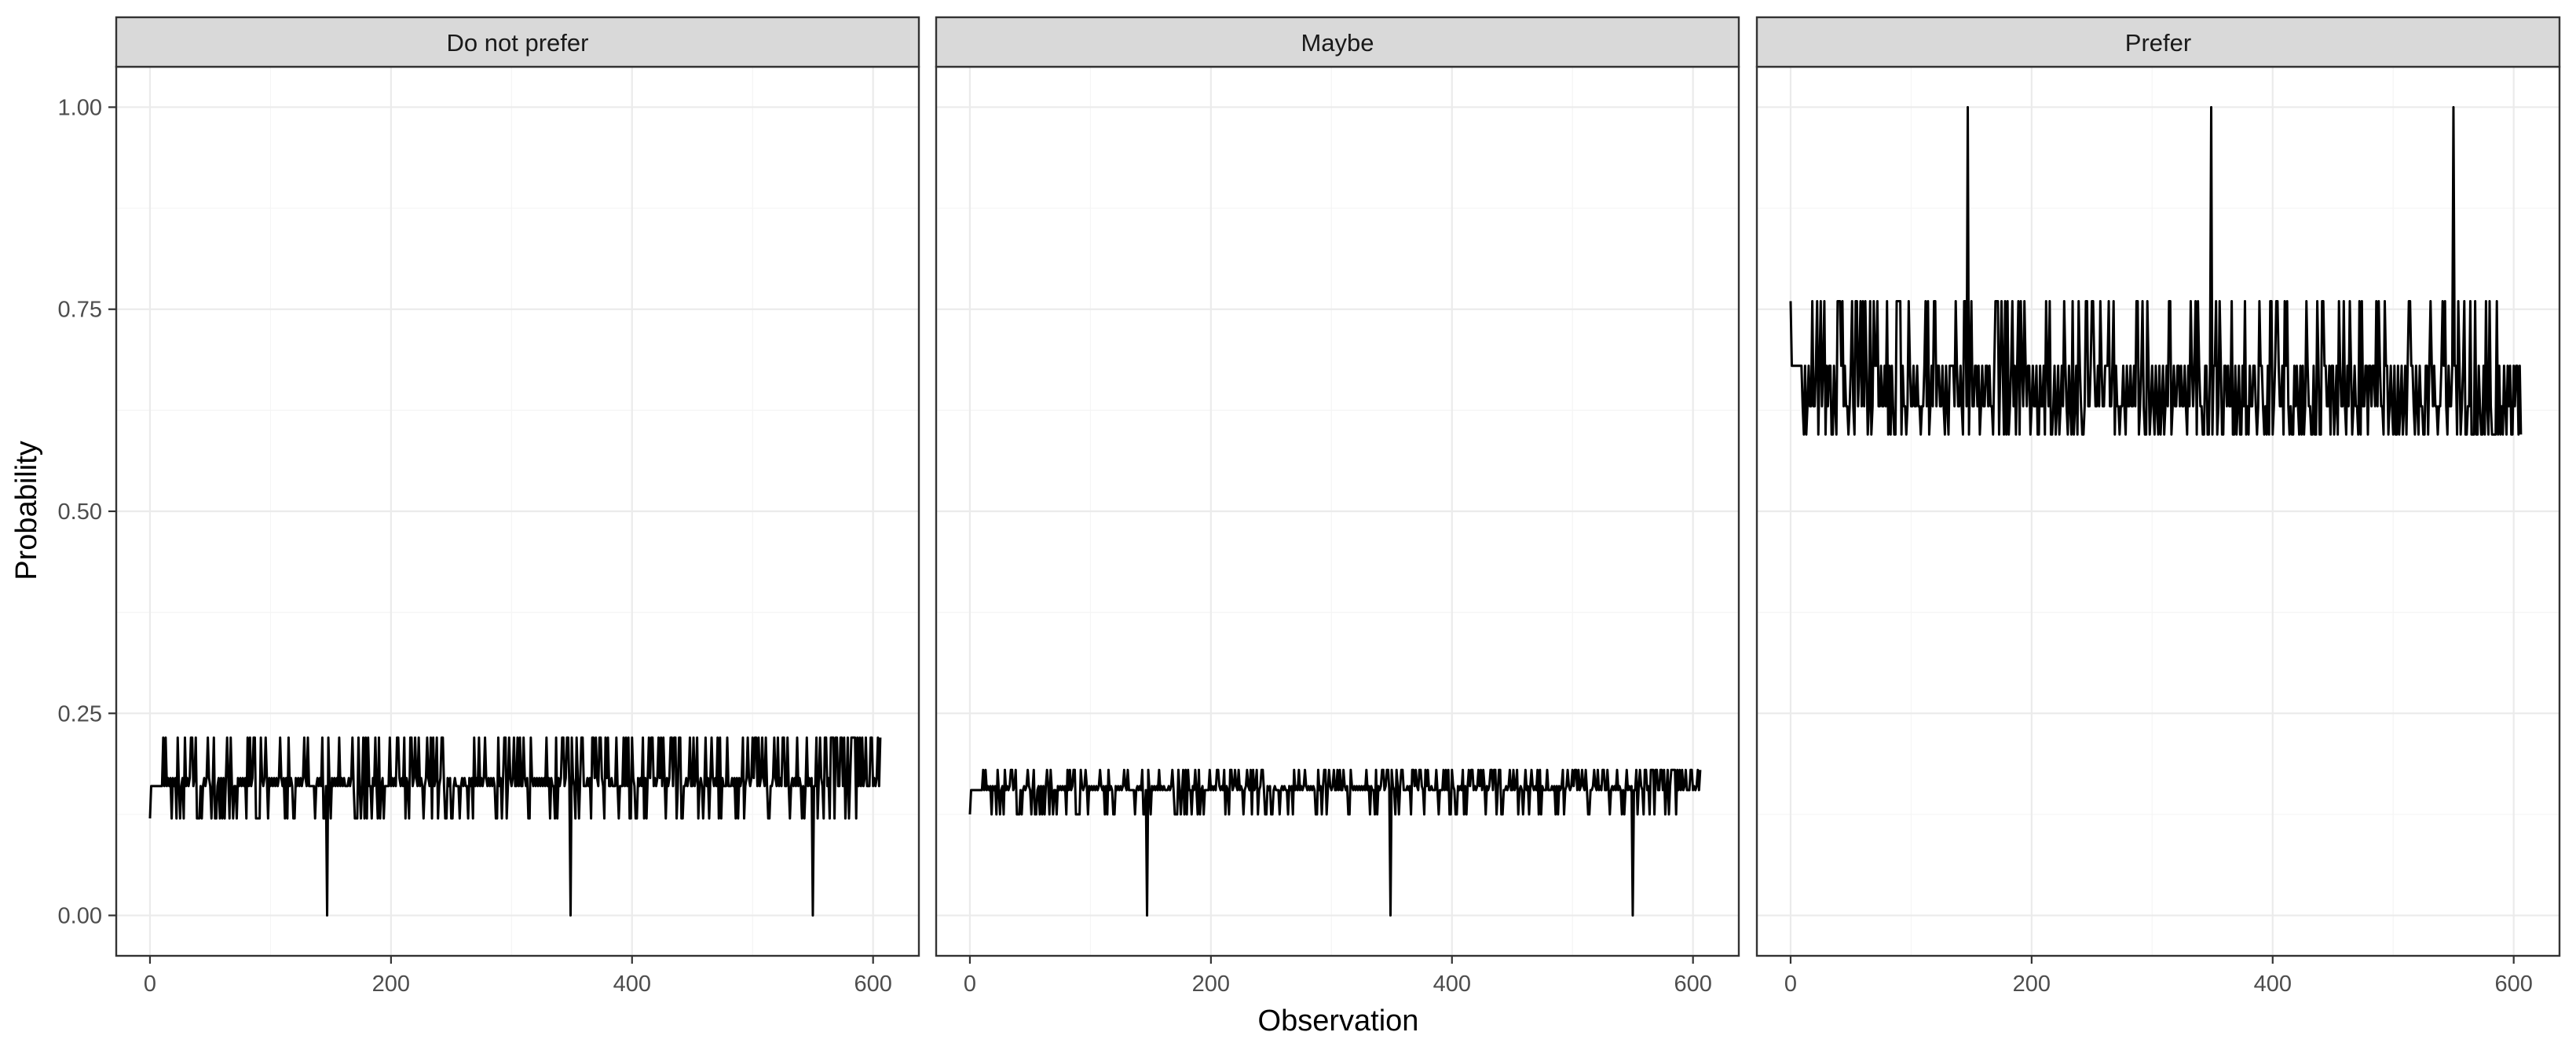 This screenshot has height=1043, width=2576. What do you see at coordinates (80, 916) in the screenshot?
I see `y-tick-label: 0.00` at bounding box center [80, 916].